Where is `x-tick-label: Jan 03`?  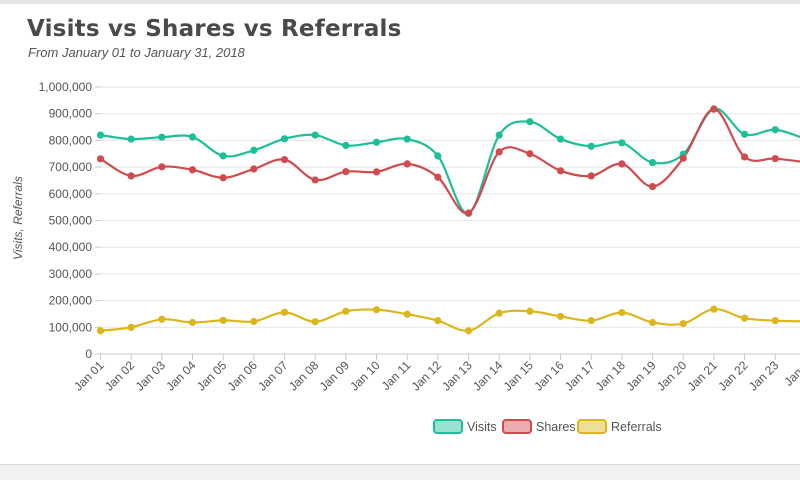
x-tick-label: Jan 03 is located at coordinates (151, 376).